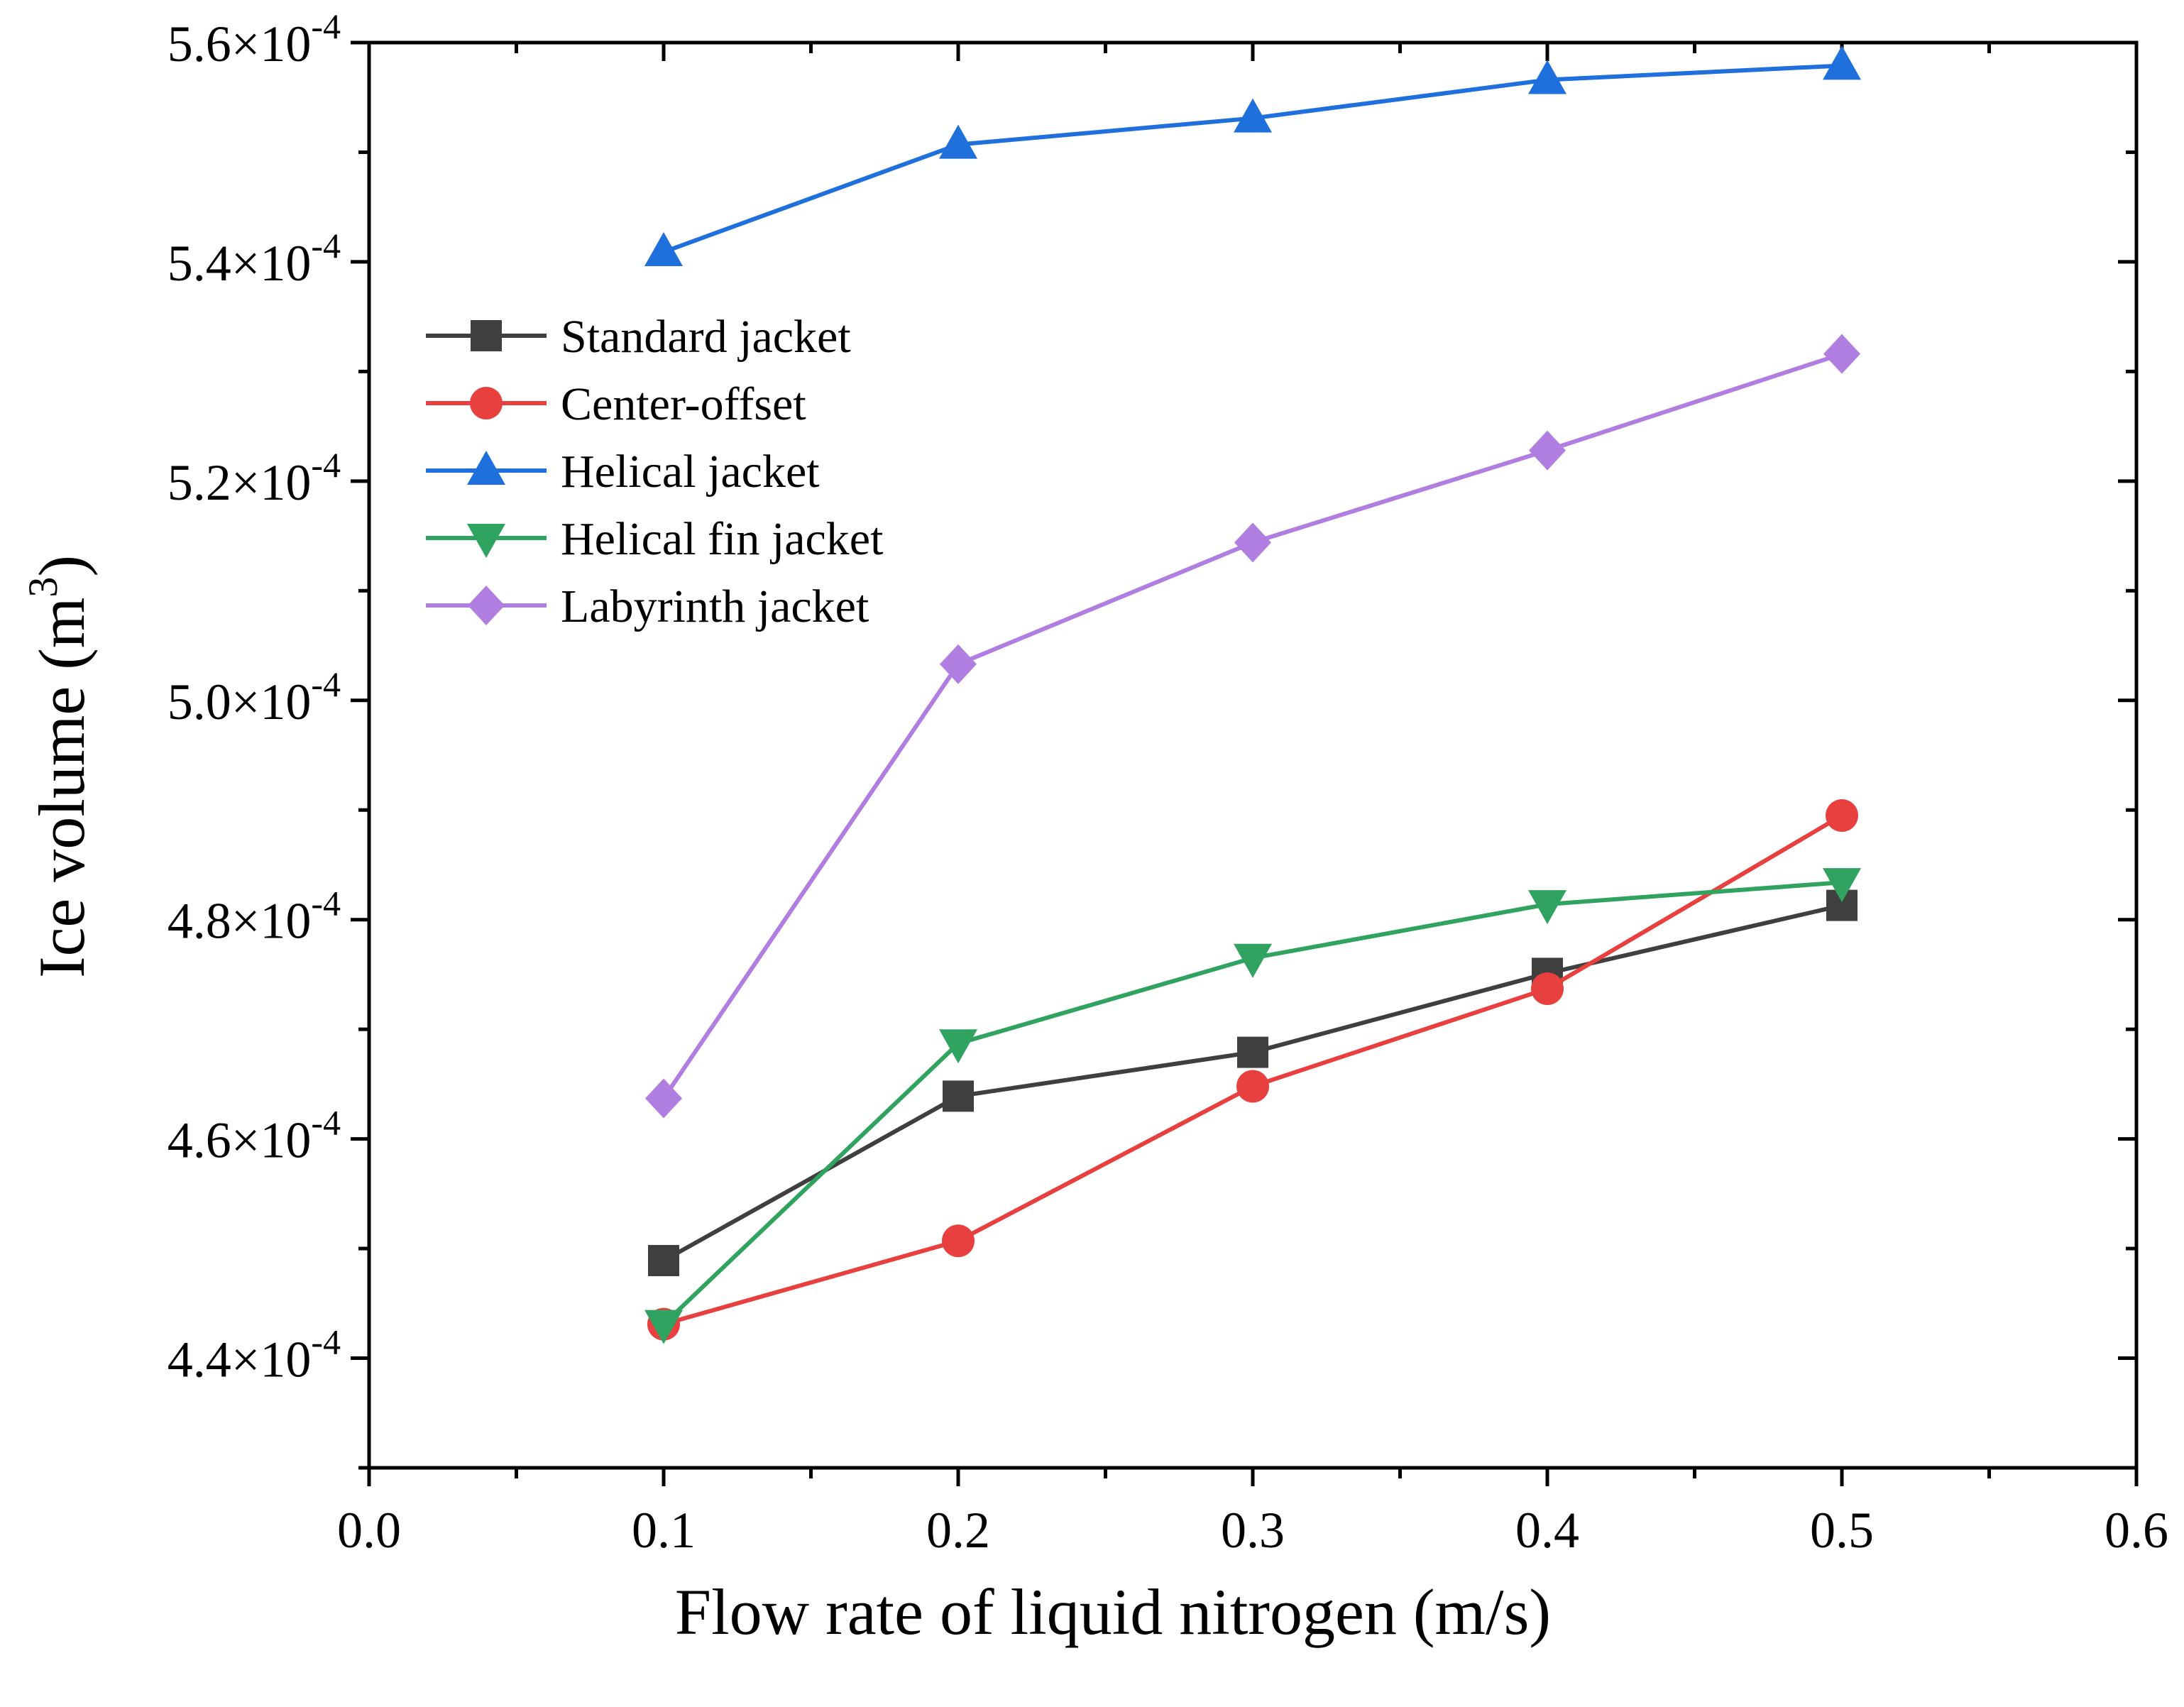 This screenshot has height=1707, width=2184. I want to click on y-tick-label: 5.2×10⁻⁴, so click(255, 478).